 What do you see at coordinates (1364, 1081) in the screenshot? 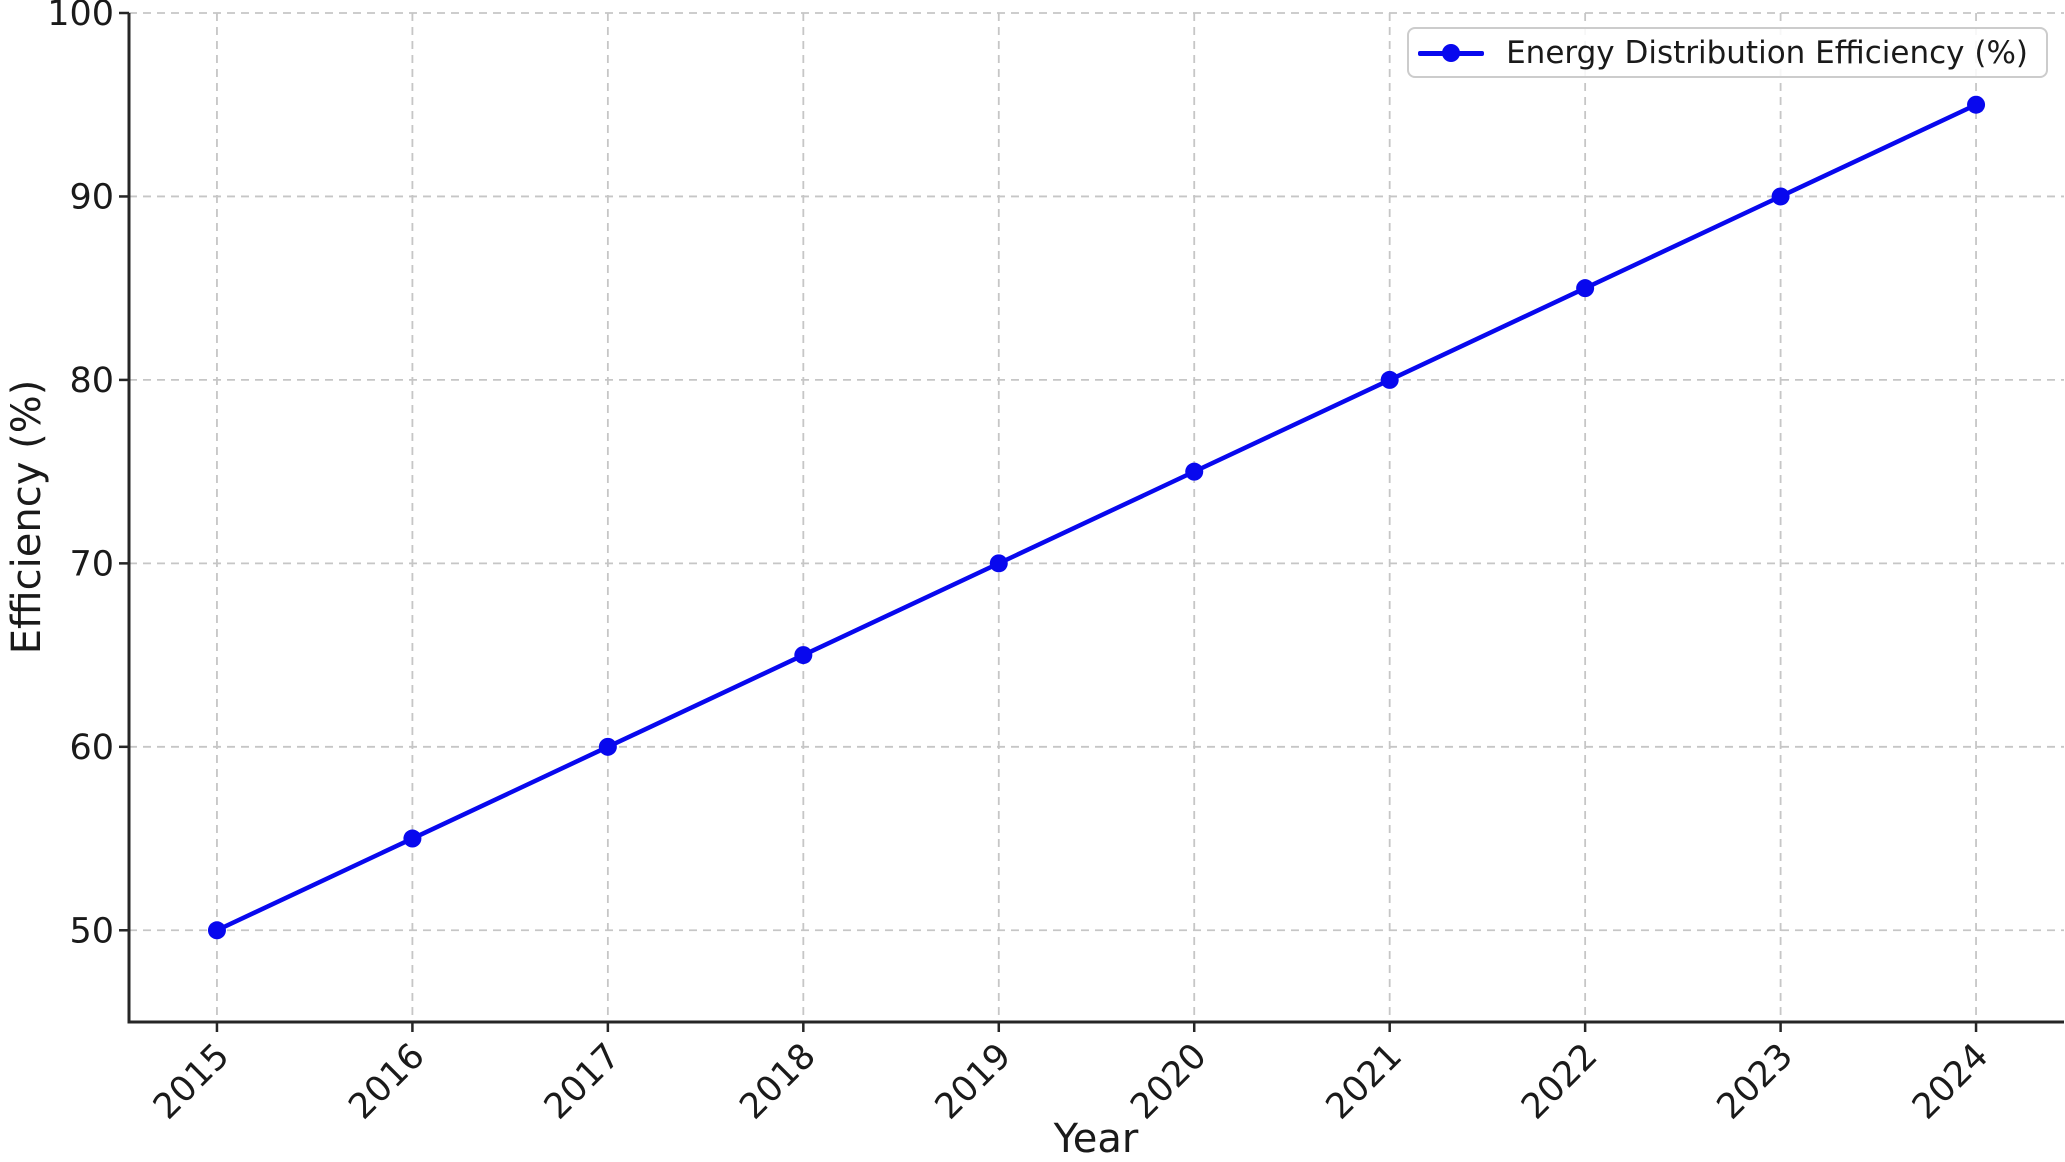
I see `x-tick-label: 2021` at bounding box center [1364, 1081].